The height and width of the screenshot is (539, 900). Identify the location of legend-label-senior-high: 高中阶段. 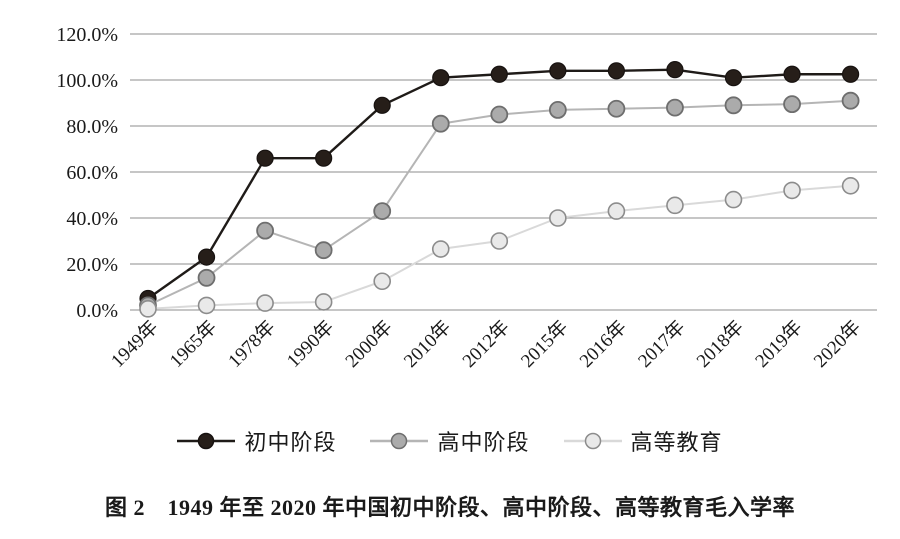
(483, 442).